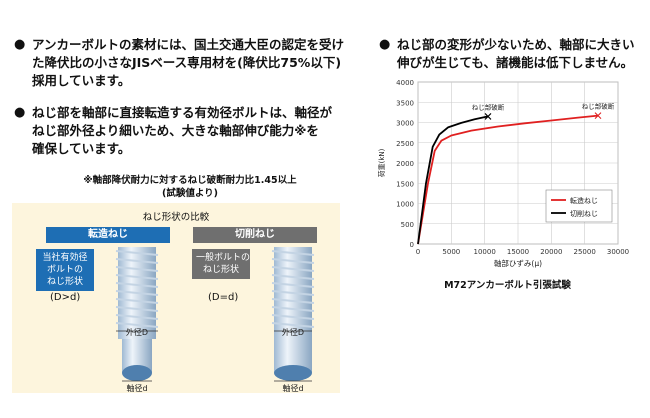  I want to click on rolled-relation: (D>d), so click(65, 297).